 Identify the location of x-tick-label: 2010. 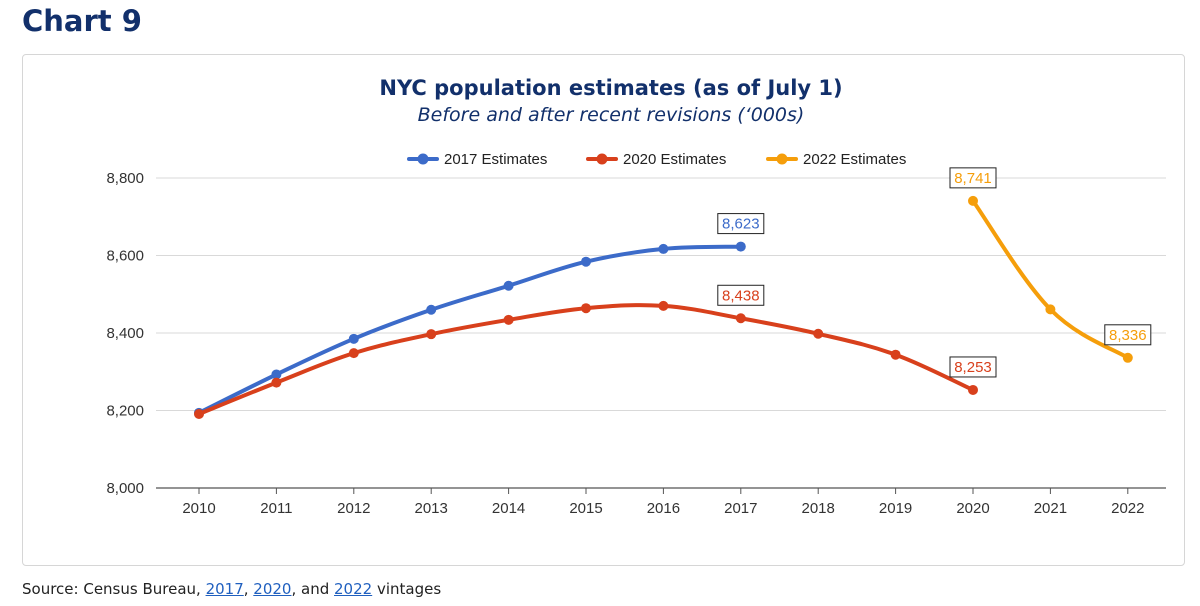
(198, 508).